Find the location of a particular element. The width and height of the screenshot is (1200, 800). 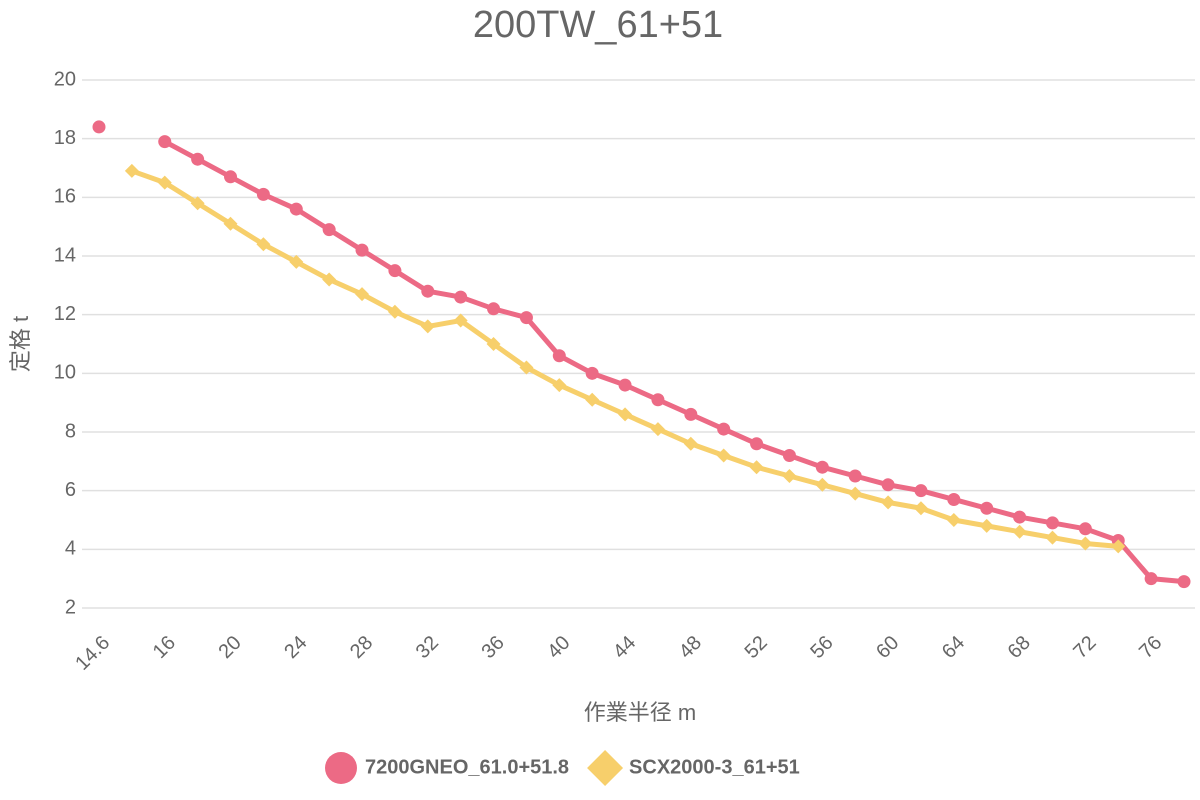

y-tick-label: 4 is located at coordinates (70, 549).